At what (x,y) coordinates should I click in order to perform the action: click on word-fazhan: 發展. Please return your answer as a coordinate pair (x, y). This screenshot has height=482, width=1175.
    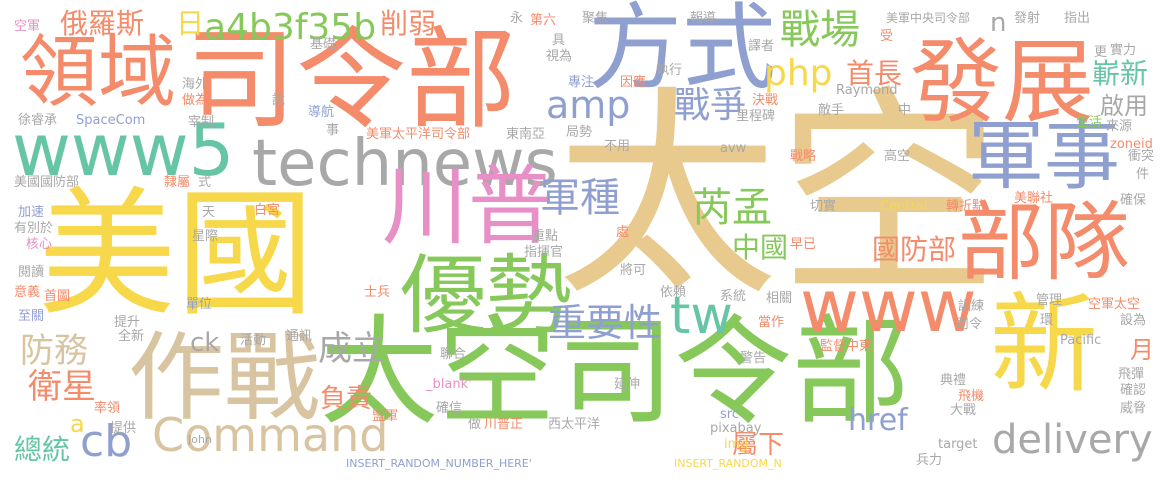
    Looking at the image, I should click on (1002, 82).